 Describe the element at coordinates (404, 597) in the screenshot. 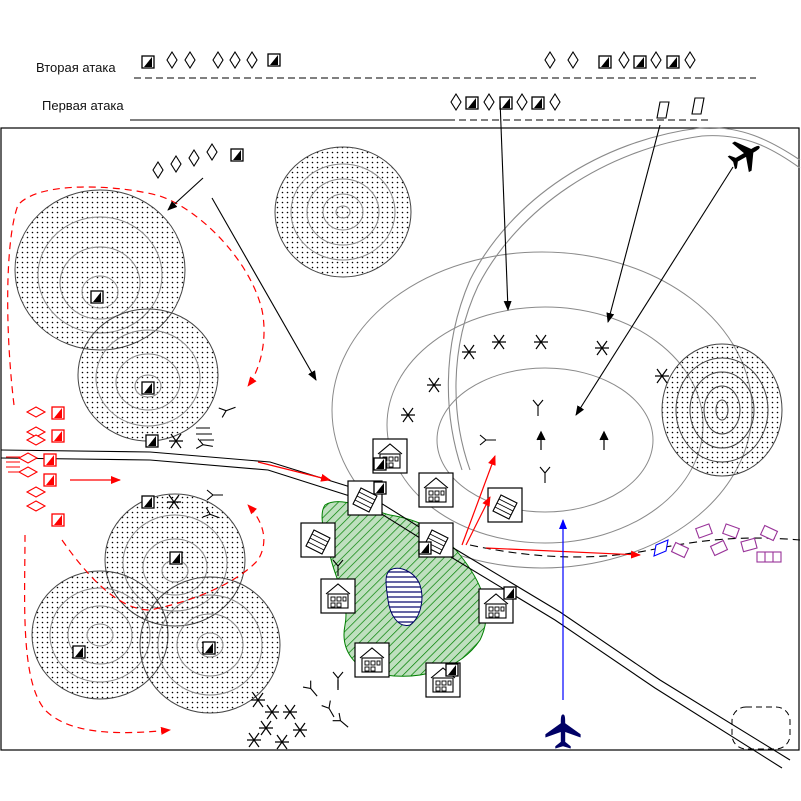

I see `lake-hatching` at that location.